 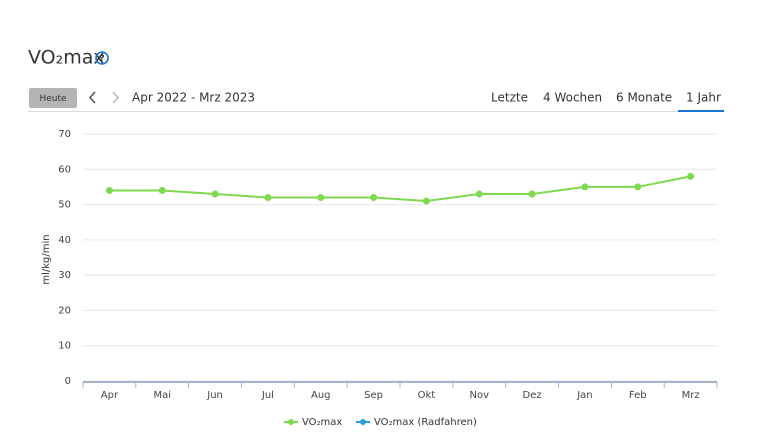 What do you see at coordinates (92, 97) in the screenshot?
I see `prev-arrow` at bounding box center [92, 97].